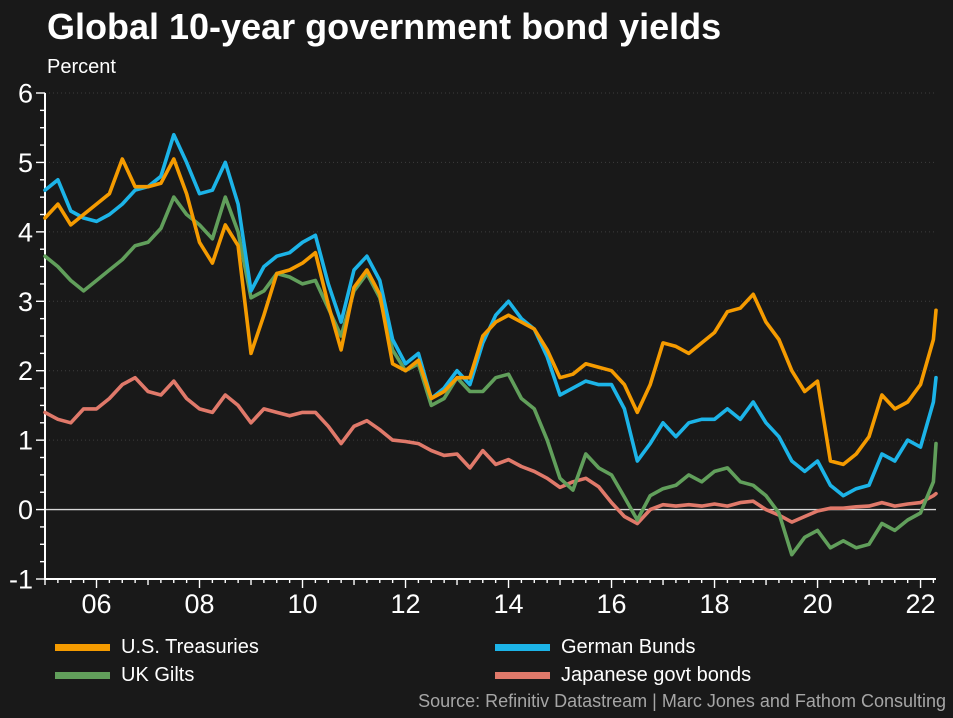  Describe the element at coordinates (81, 67) in the screenshot. I see `y-axis-unit-label: Percent` at that location.